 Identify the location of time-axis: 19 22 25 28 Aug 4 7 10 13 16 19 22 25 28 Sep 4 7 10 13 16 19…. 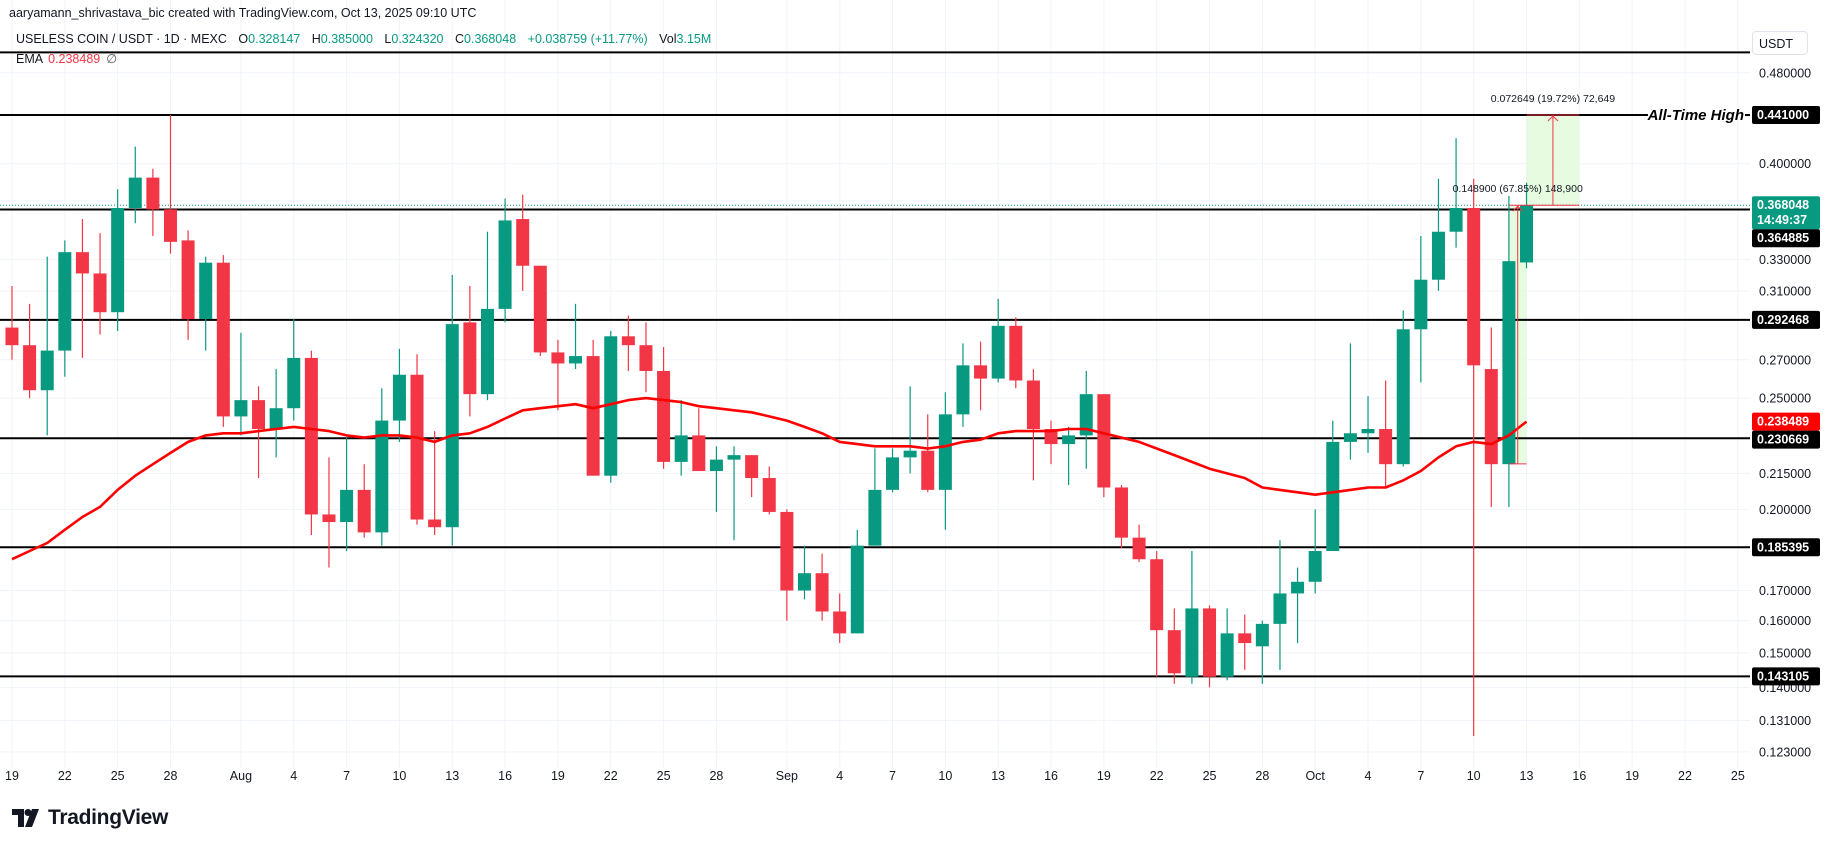
(875, 776).